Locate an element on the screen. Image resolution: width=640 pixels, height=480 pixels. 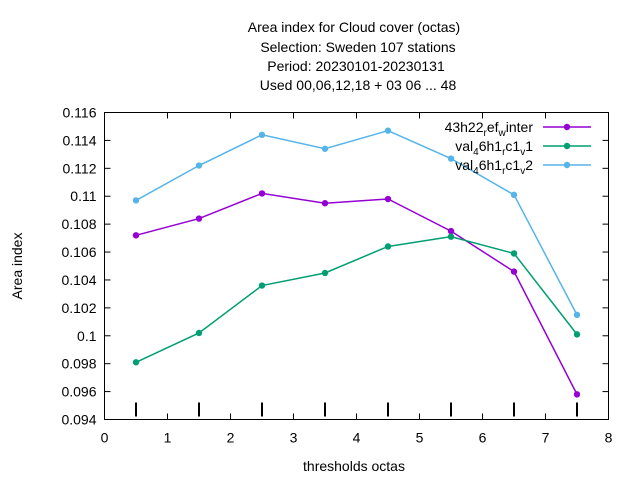
y-tick-label: 0.098 is located at coordinates (78, 364).